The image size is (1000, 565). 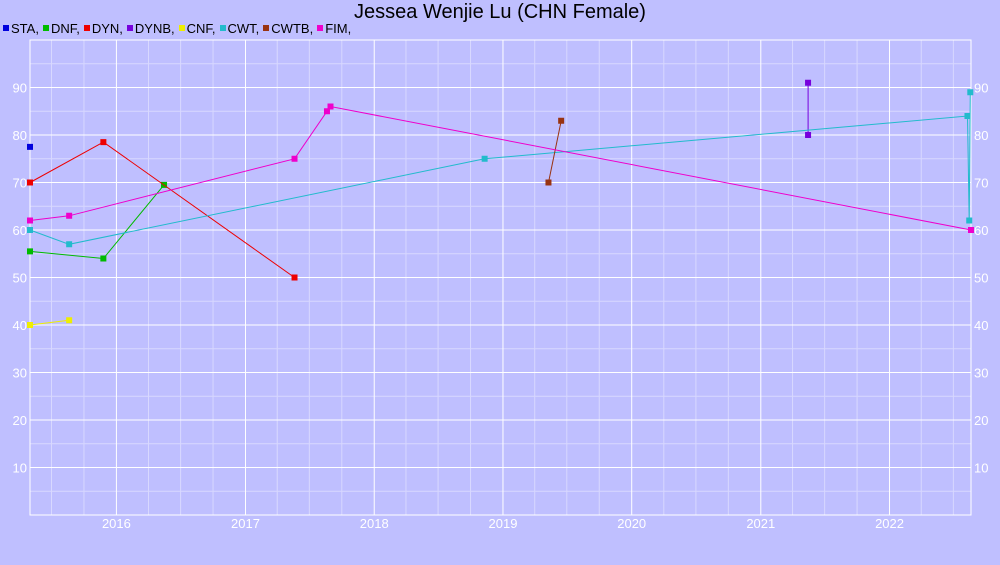 I want to click on x-tick-label: 2020, so click(x=631, y=523).